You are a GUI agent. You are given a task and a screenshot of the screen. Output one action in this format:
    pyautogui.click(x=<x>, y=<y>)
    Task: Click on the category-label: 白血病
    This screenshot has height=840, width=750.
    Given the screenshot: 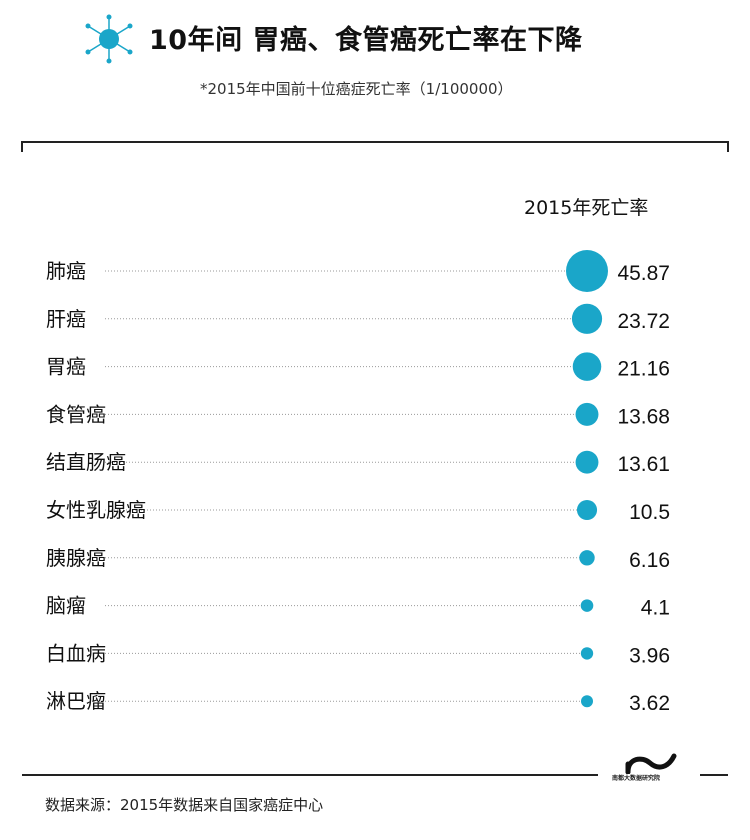 What is the action you would take?
    pyautogui.click(x=76, y=653)
    